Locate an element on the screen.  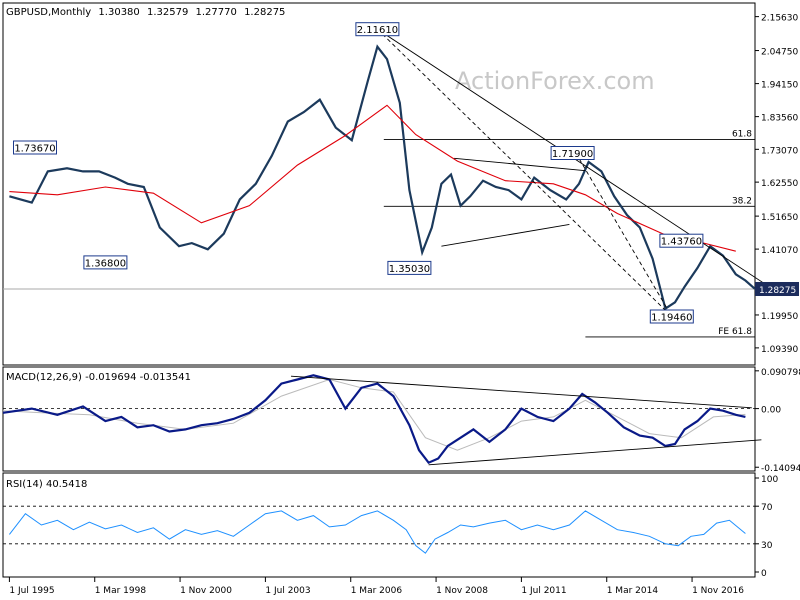
macd-tick-label: 0.00 is located at coordinates (771, 411).